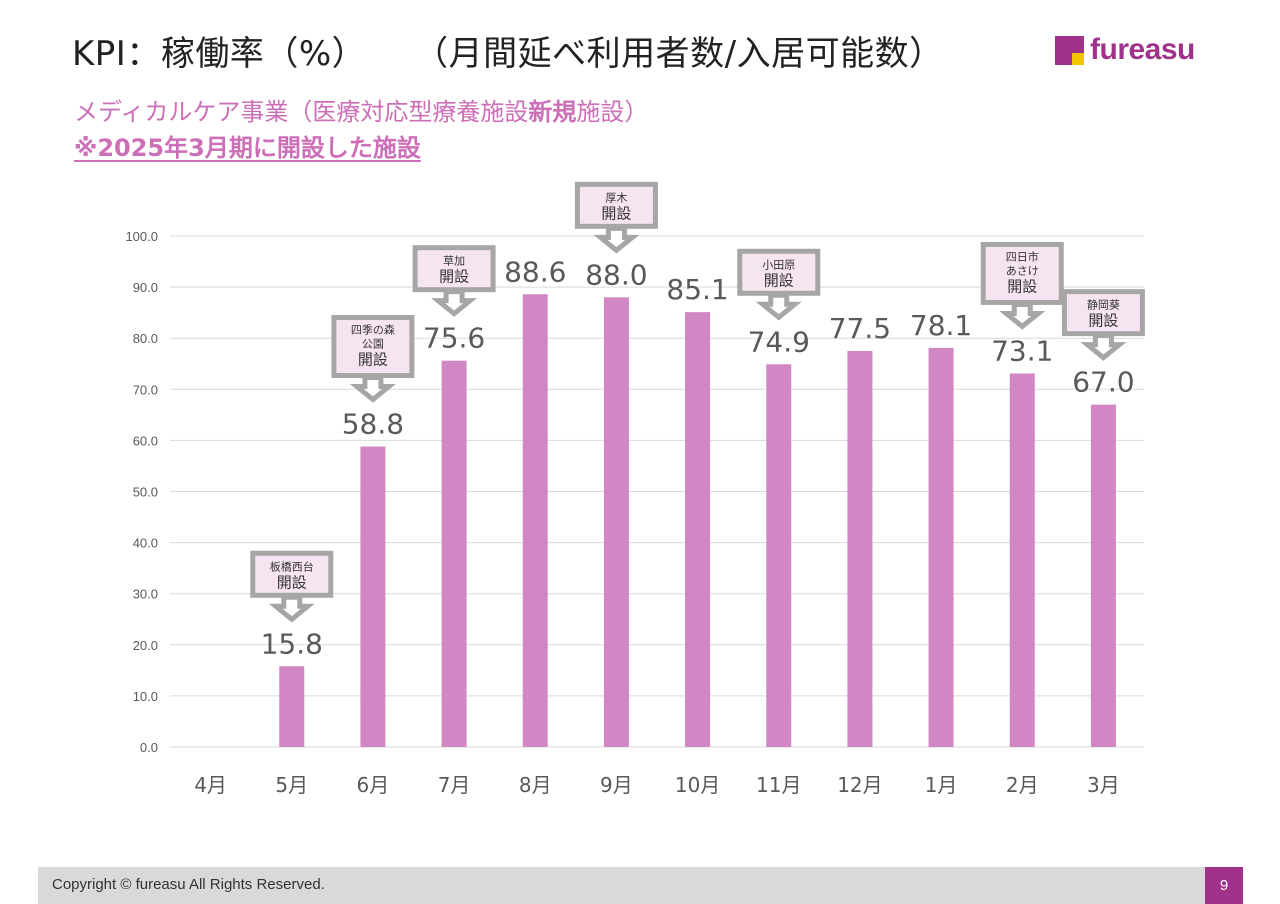 Image resolution: width=1280 pixels, height=904 pixels. I want to click on title-main: KPI：稼働率（%）, so click(219, 54).